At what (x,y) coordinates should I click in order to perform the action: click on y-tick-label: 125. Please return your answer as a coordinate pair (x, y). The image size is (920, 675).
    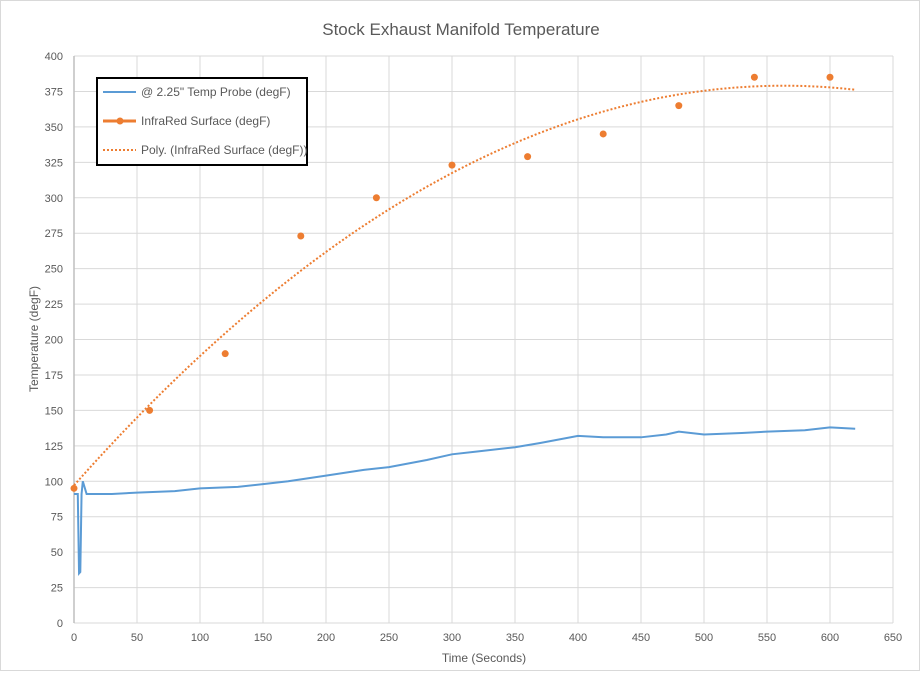
    Looking at the image, I should click on (54, 447).